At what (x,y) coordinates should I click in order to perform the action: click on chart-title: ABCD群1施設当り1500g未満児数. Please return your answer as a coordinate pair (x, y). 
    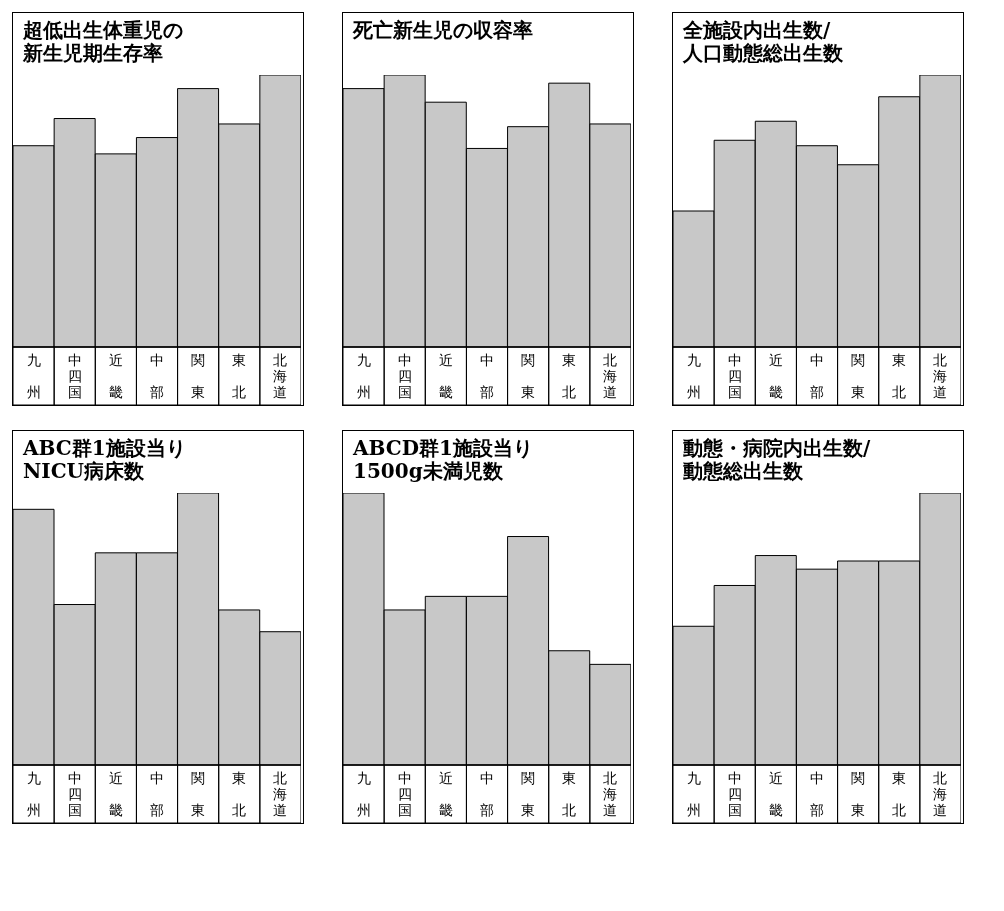
    Looking at the image, I should click on (443, 459).